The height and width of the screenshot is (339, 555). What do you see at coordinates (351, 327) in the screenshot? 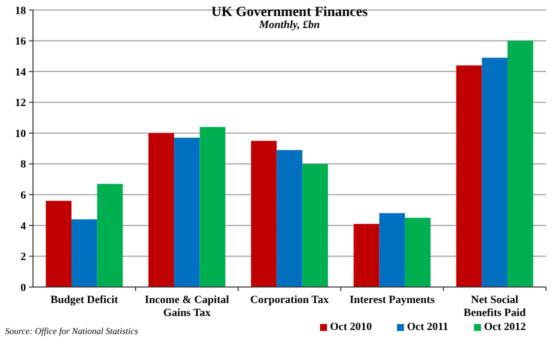
I see `legend-label: Oct 2010` at bounding box center [351, 327].